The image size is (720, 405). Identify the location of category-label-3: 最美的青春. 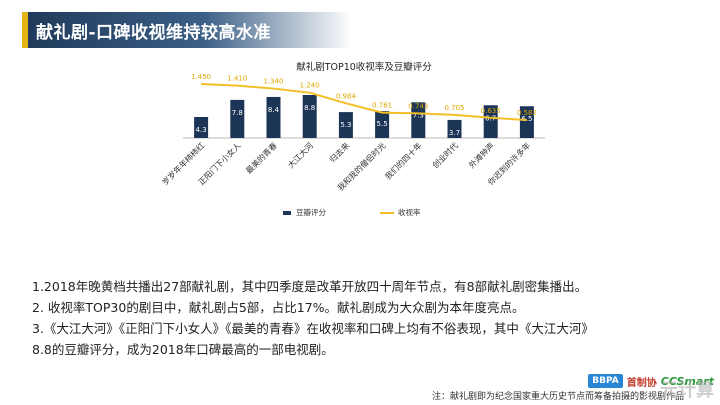
(261, 157).